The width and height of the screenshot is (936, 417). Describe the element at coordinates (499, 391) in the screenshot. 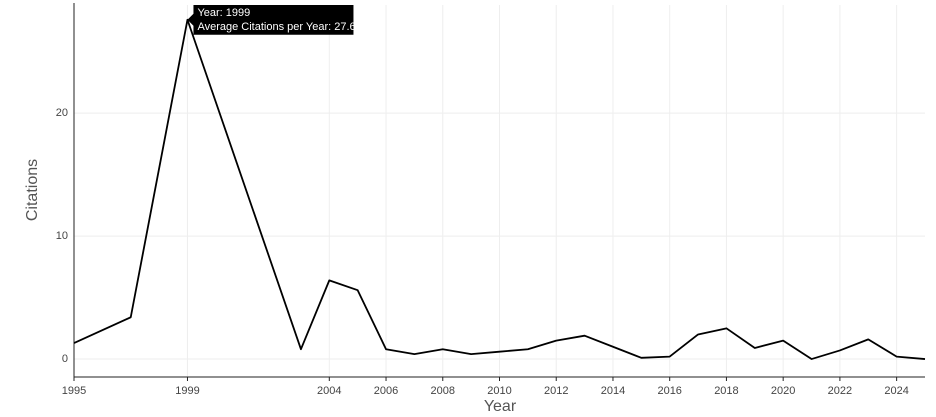

I see `x-tick-label: 2010` at that location.